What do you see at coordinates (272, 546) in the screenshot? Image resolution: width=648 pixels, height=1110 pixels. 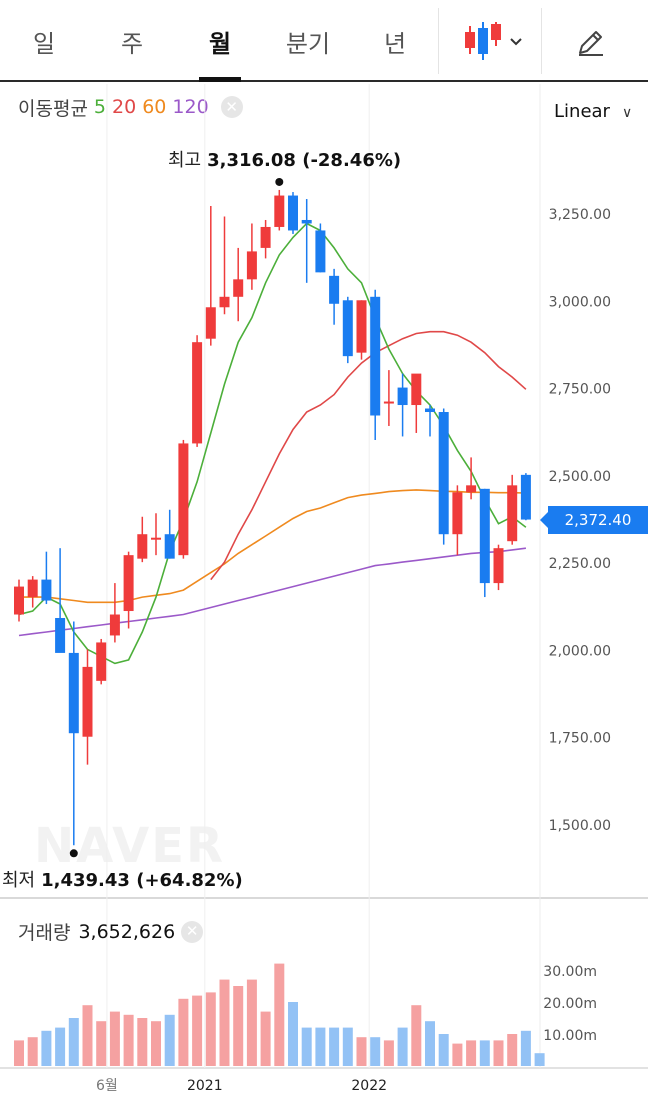 I see `ma-60-line` at bounding box center [272, 546].